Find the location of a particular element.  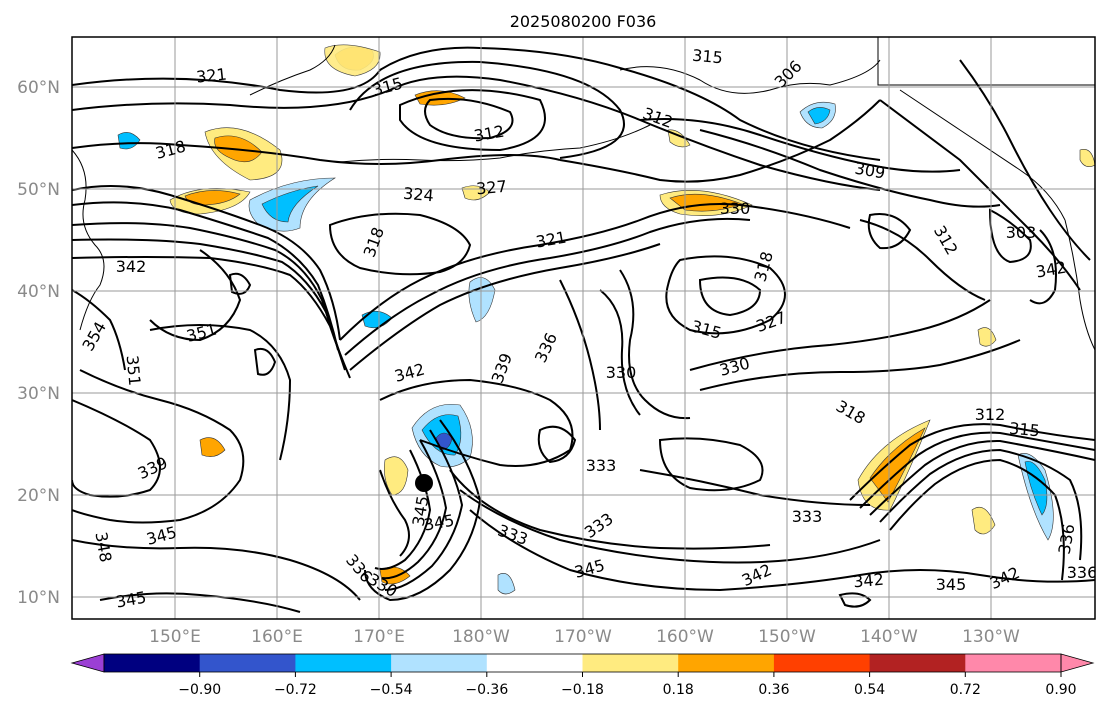

colorbar-extend-low is located at coordinates (87, 663).